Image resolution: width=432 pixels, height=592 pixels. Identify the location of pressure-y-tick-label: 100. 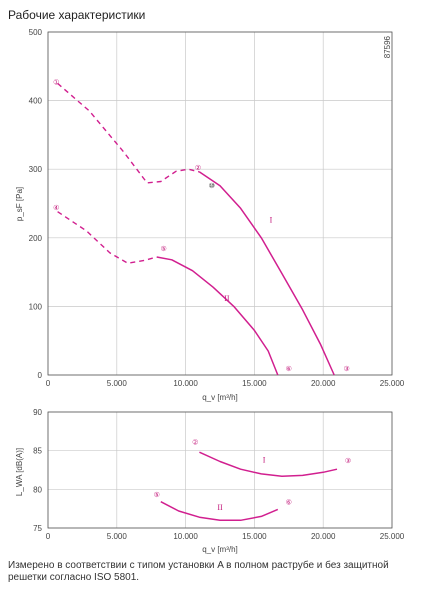
(36, 306).